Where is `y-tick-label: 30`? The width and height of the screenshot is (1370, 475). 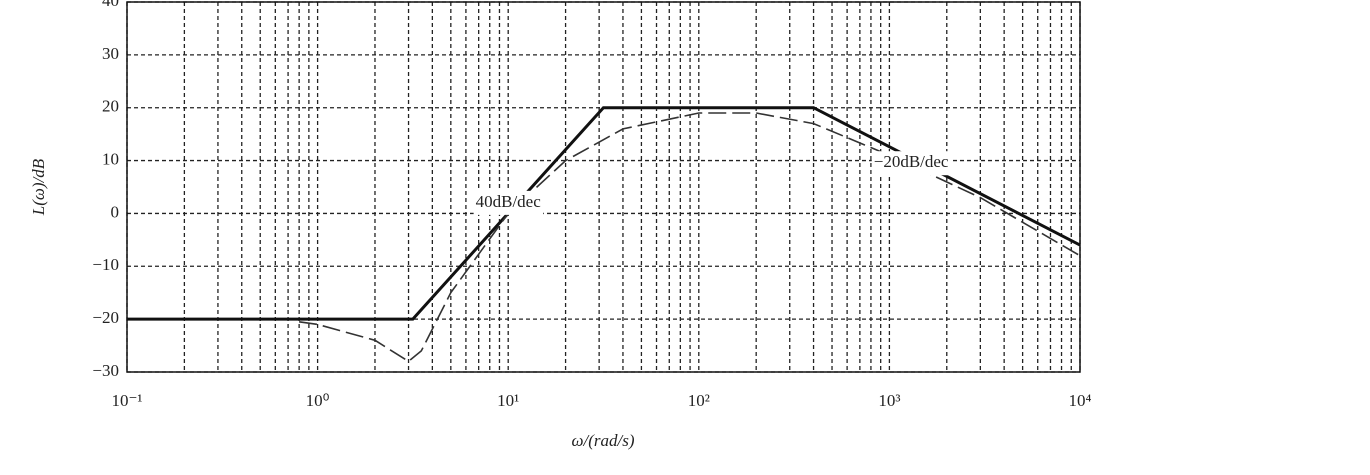
y-tick-label: 30 is located at coordinates (110, 53).